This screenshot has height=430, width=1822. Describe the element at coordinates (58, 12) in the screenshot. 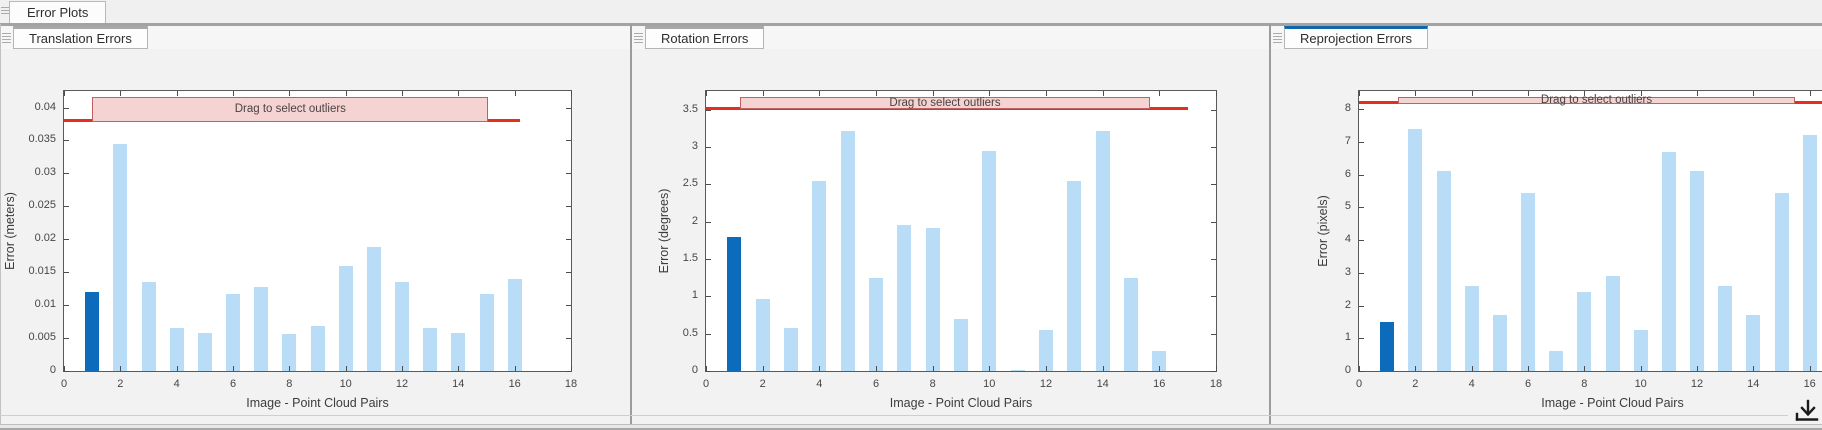

I see `tab-error-plots: Error Plots` at that location.